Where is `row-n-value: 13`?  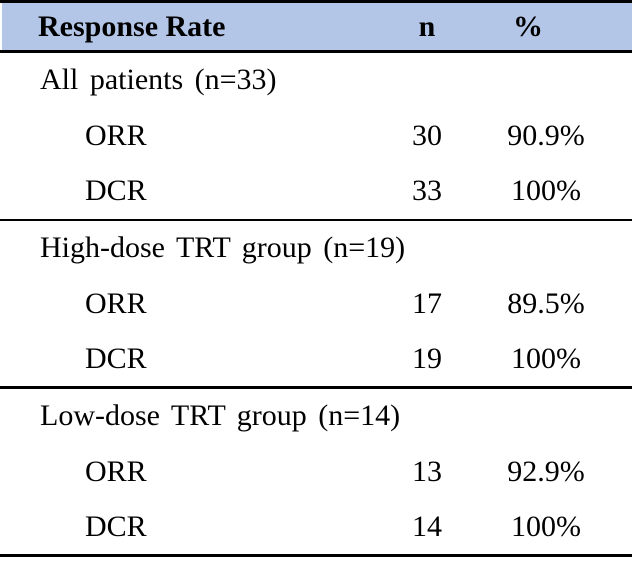
row-n-value: 13 is located at coordinates (427, 471).